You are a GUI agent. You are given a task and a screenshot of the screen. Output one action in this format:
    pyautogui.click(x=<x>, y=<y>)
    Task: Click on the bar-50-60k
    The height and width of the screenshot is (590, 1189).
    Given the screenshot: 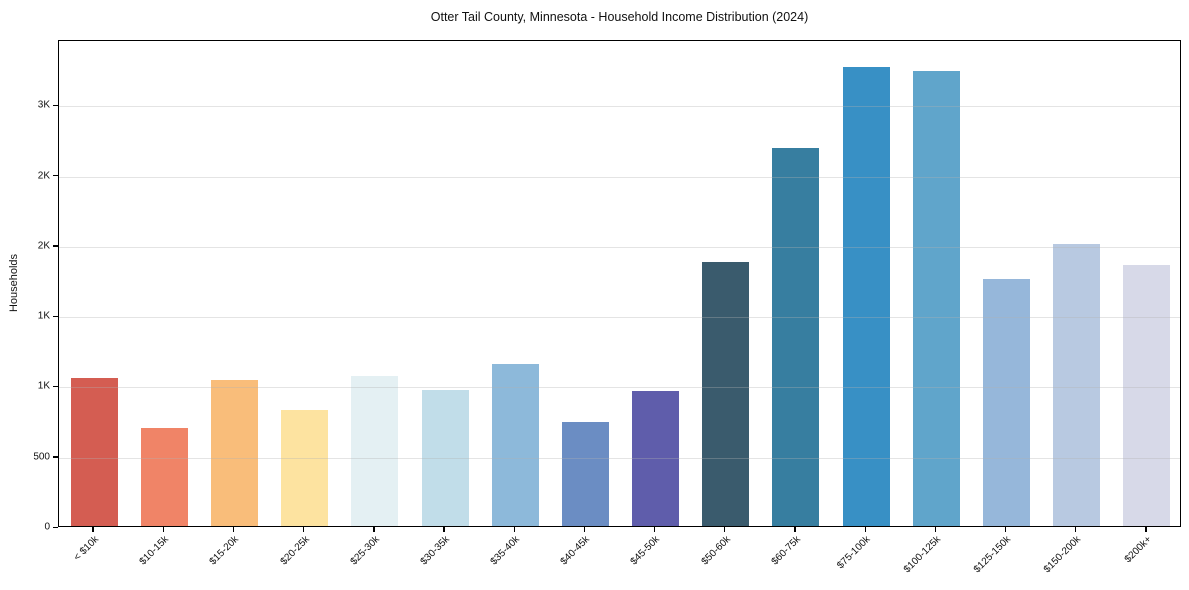 What is the action you would take?
    pyautogui.click(x=726, y=393)
    